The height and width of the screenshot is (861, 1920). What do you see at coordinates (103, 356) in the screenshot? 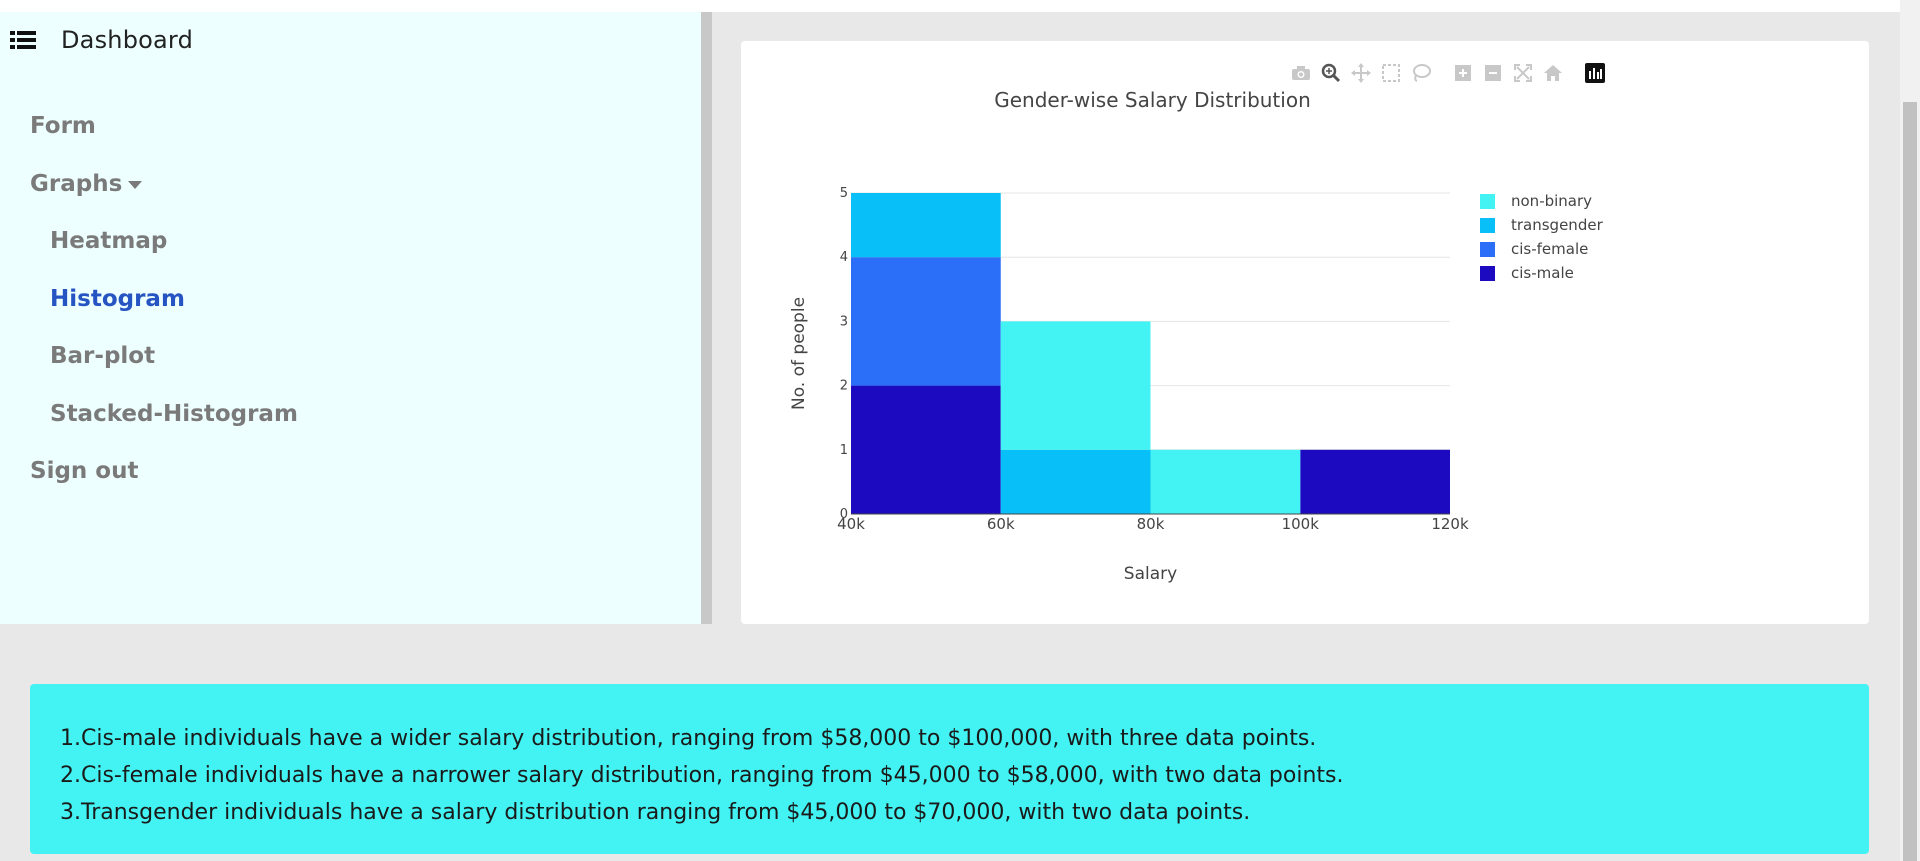
I see `sidebar-item-bar-plot: Bar-plot` at bounding box center [103, 356].